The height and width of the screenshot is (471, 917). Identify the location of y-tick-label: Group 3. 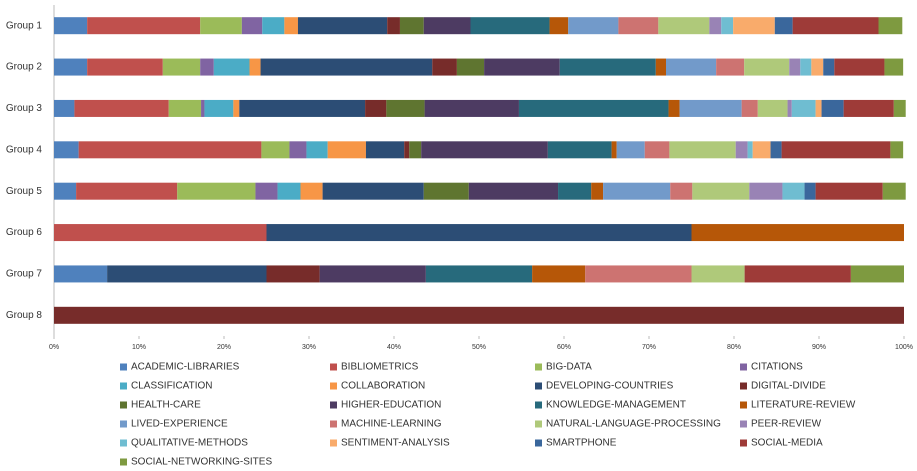
(24, 108).